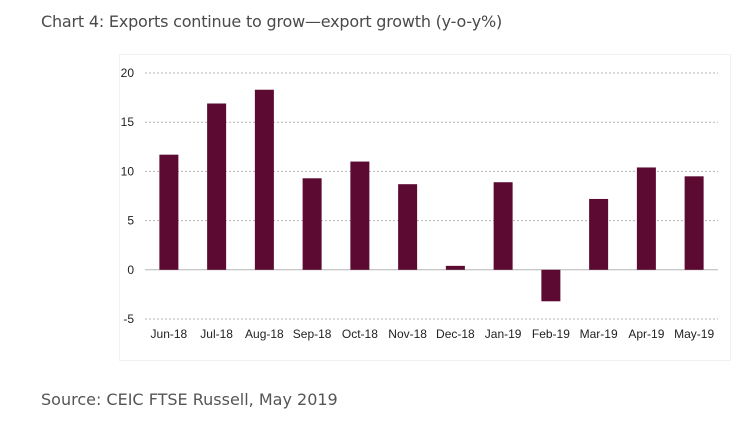 Image resolution: width=754 pixels, height=432 pixels. What do you see at coordinates (128, 122) in the screenshot?
I see `y-tick-label: 15` at bounding box center [128, 122].